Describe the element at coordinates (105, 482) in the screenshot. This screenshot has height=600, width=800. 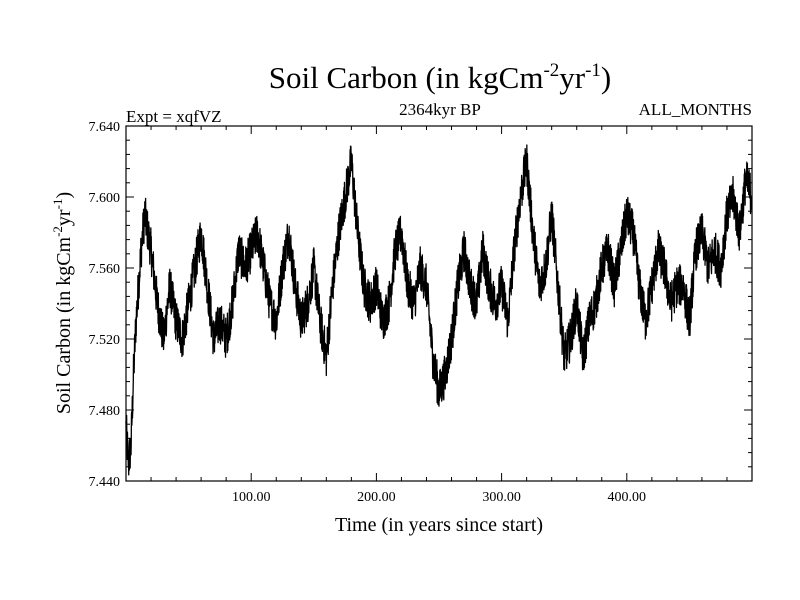
I see `y-tick-label: 7.440` at that location.